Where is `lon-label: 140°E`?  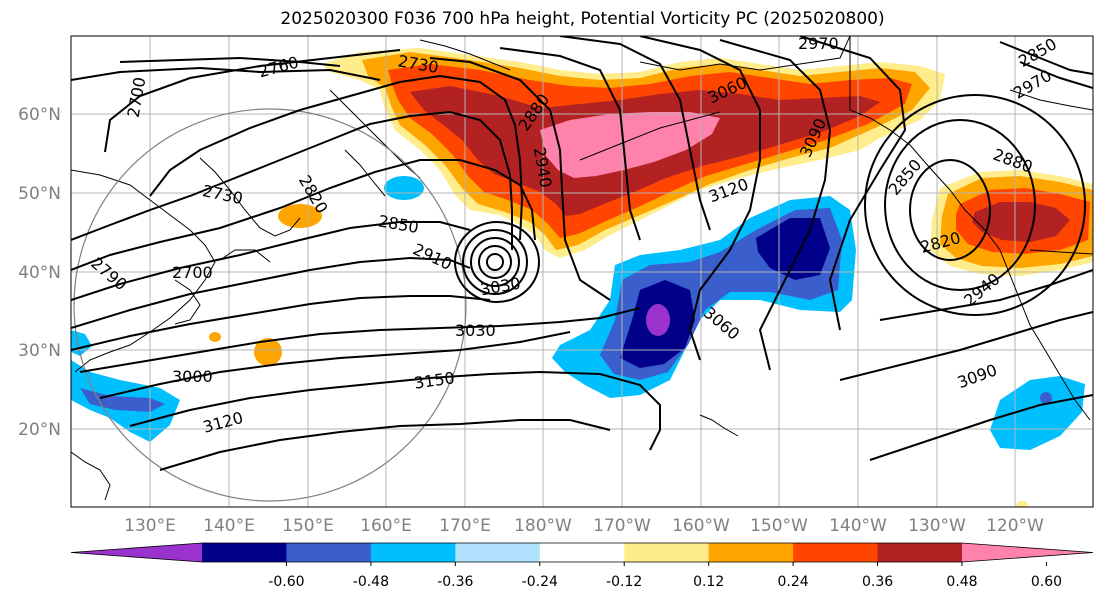
lon-label: 140°E is located at coordinates (229, 526).